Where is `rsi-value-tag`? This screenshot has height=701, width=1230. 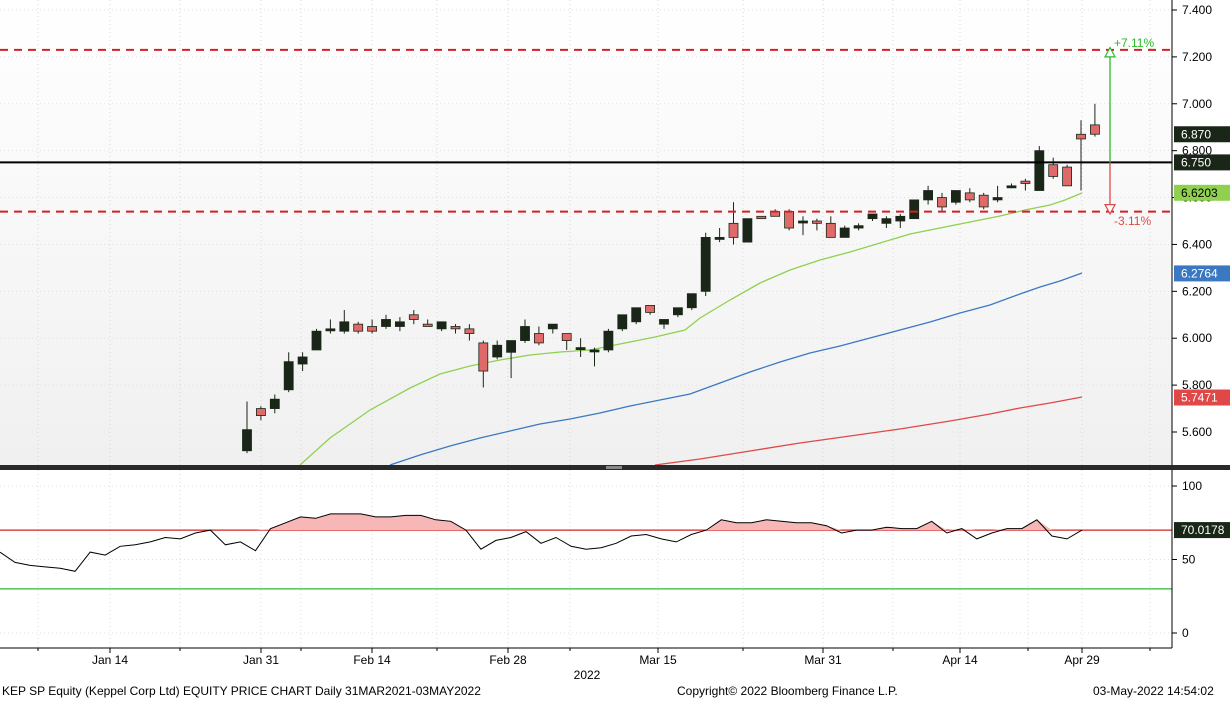
rsi-value-tag is located at coordinates (1202, 530).